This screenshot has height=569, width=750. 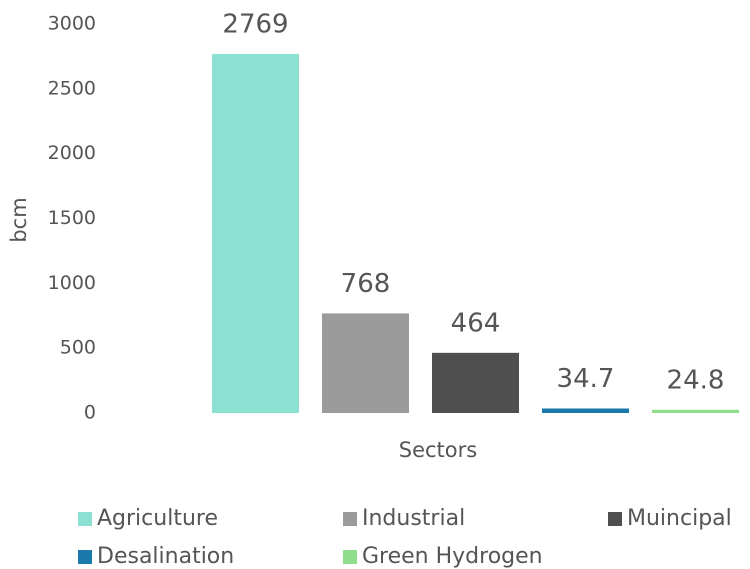 I want to click on y-tick-label: 2000, so click(x=72, y=153).